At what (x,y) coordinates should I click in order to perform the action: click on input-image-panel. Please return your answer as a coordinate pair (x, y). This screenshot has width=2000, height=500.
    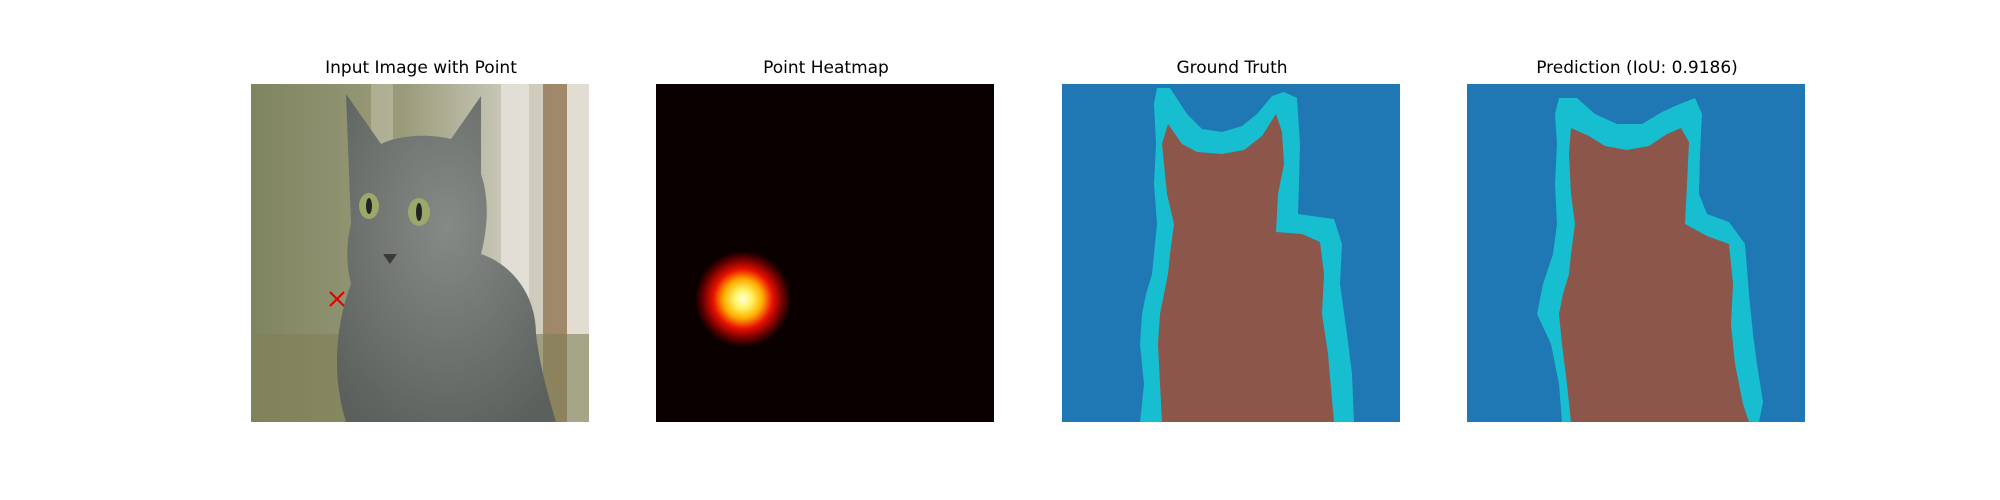
    Looking at the image, I should click on (420, 253).